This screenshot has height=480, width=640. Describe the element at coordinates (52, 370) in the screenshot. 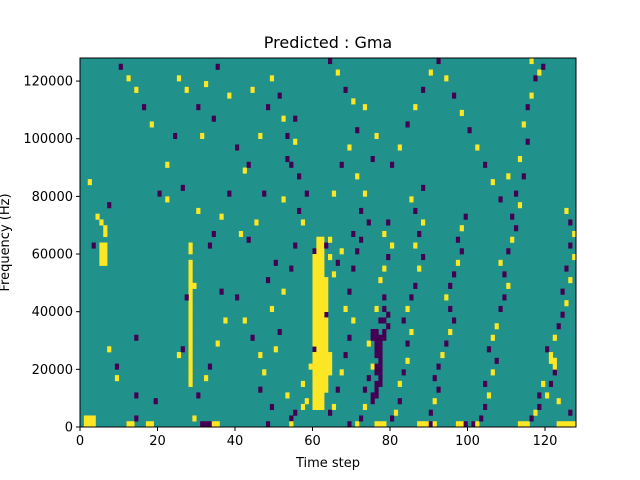

I see `y-tick-label: 20000` at that location.